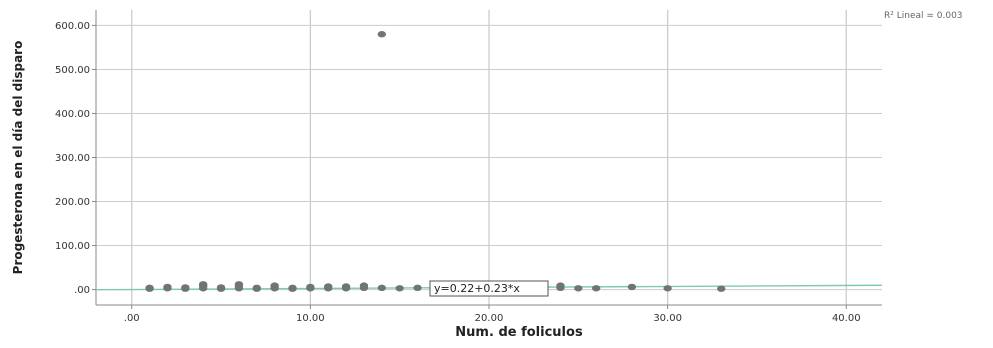  I want to click on equation-box, so click(489, 288).